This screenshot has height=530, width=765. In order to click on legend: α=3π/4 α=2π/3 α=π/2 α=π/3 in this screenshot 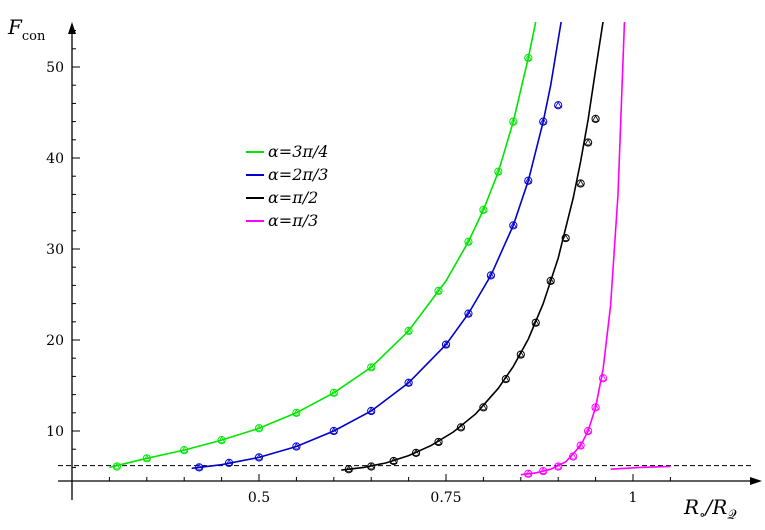, I will do `click(287, 186)`.